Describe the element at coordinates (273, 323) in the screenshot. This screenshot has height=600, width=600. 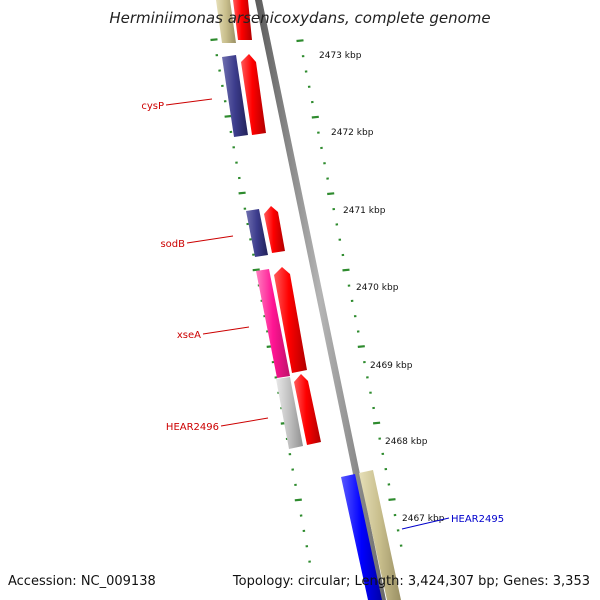
I see `cds-magenta-xseA` at that location.